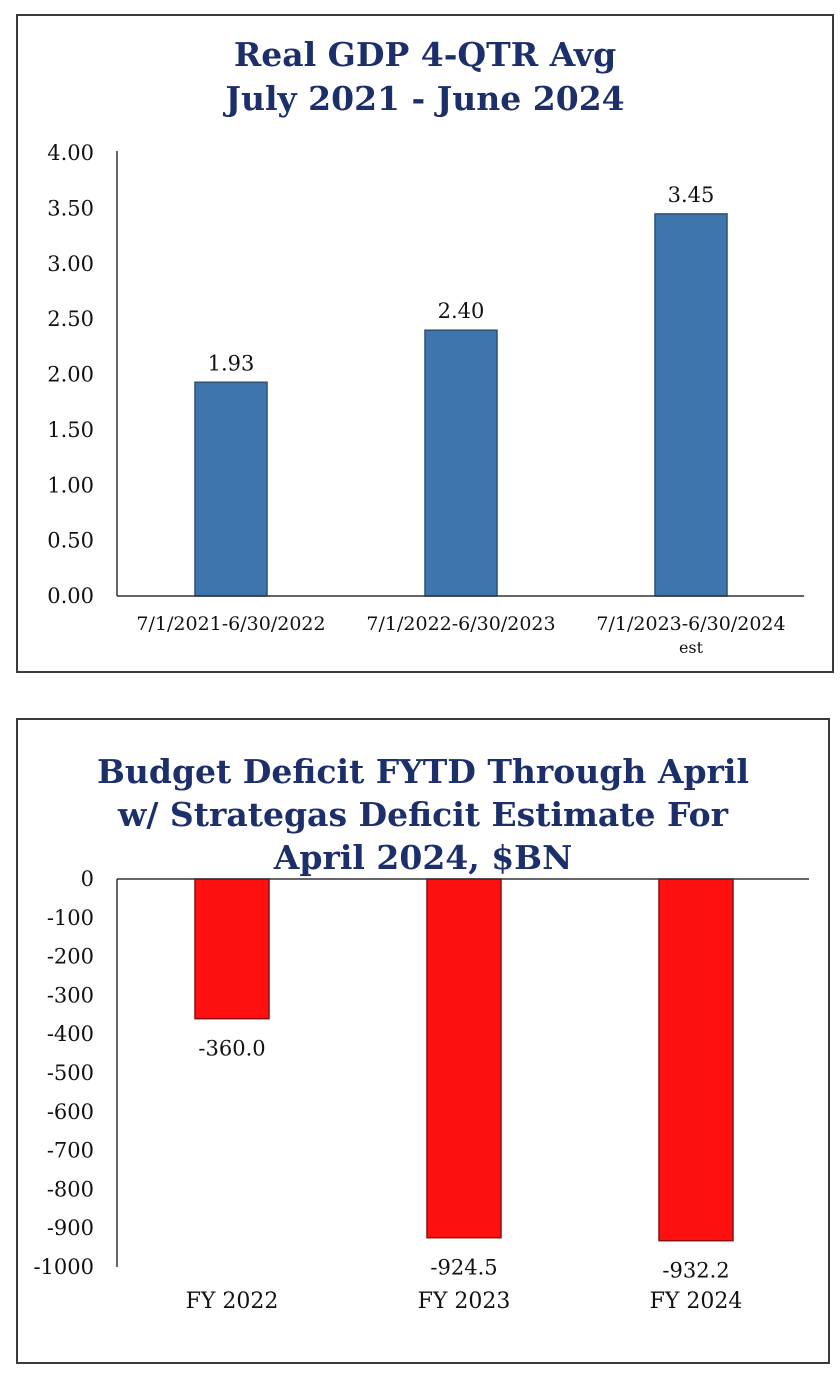  What do you see at coordinates (70, 319) in the screenshot?
I see `y-tick-label: 2.50` at bounding box center [70, 319].